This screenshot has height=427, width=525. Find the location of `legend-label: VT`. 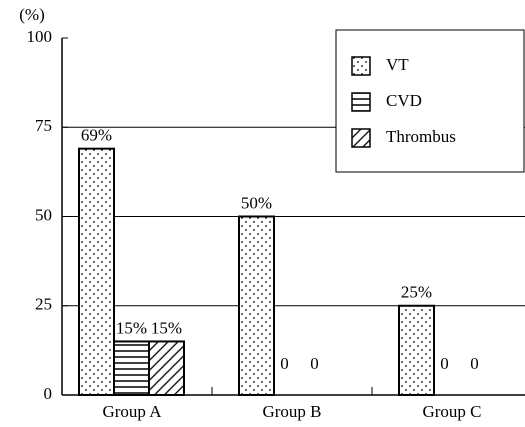

legend-label: VT is located at coordinates (397, 64).